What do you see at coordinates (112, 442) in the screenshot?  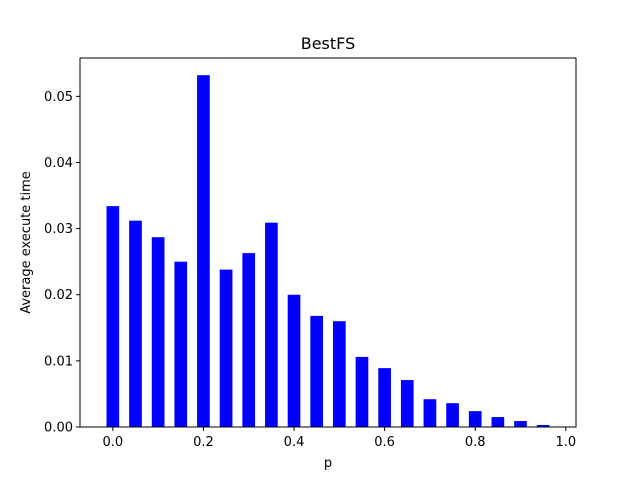 I see `x-tick-label: 0.0` at bounding box center [112, 442].